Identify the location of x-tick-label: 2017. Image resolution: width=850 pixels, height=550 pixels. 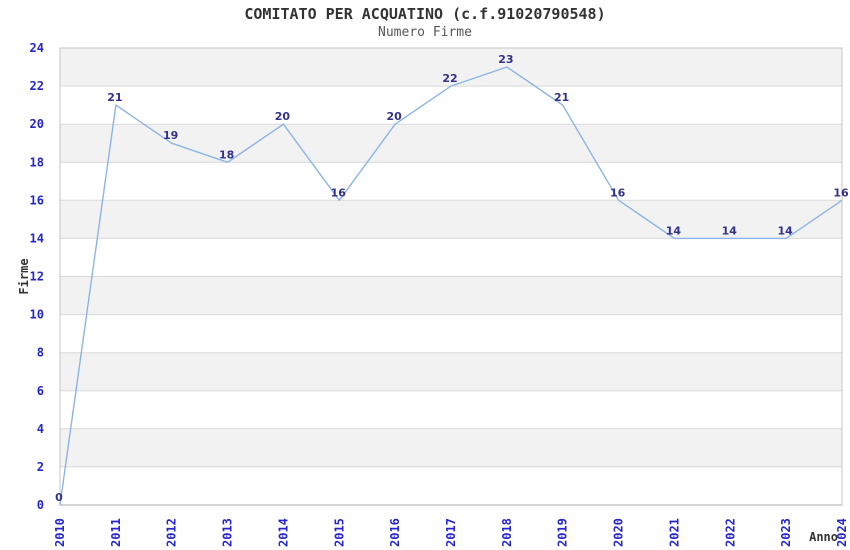
(451, 532).